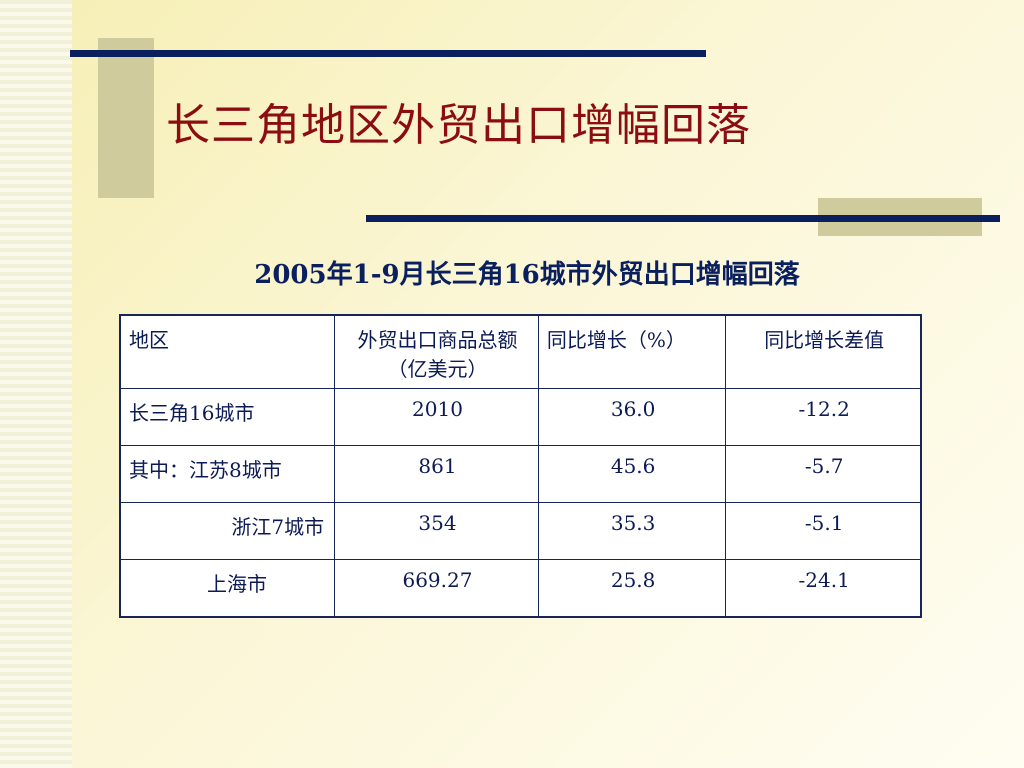 The height and width of the screenshot is (768, 1024). Describe the element at coordinates (126, 118) in the screenshot. I see `decorative-block-top-left` at that location.